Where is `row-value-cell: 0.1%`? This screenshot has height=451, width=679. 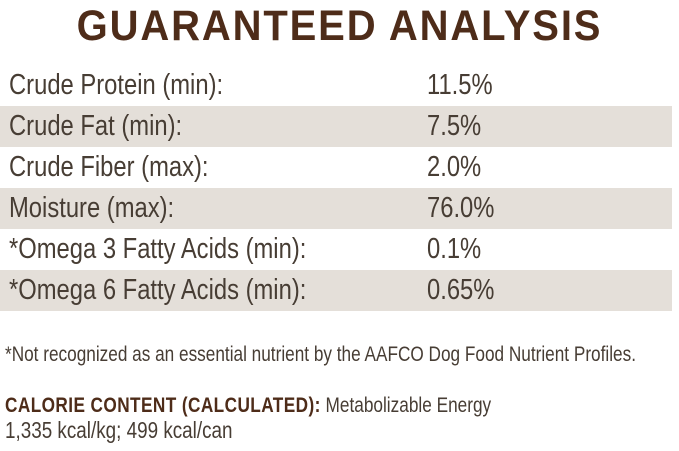
row-value-cell: 0.1% is located at coordinates (460, 249).